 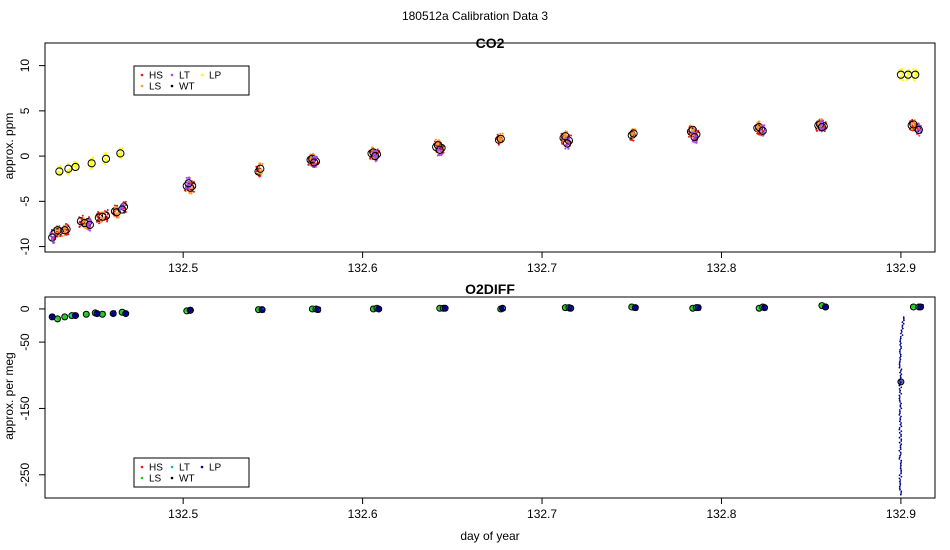 I want to click on o2diff-y-tick-label: -50, so click(x=25, y=342).